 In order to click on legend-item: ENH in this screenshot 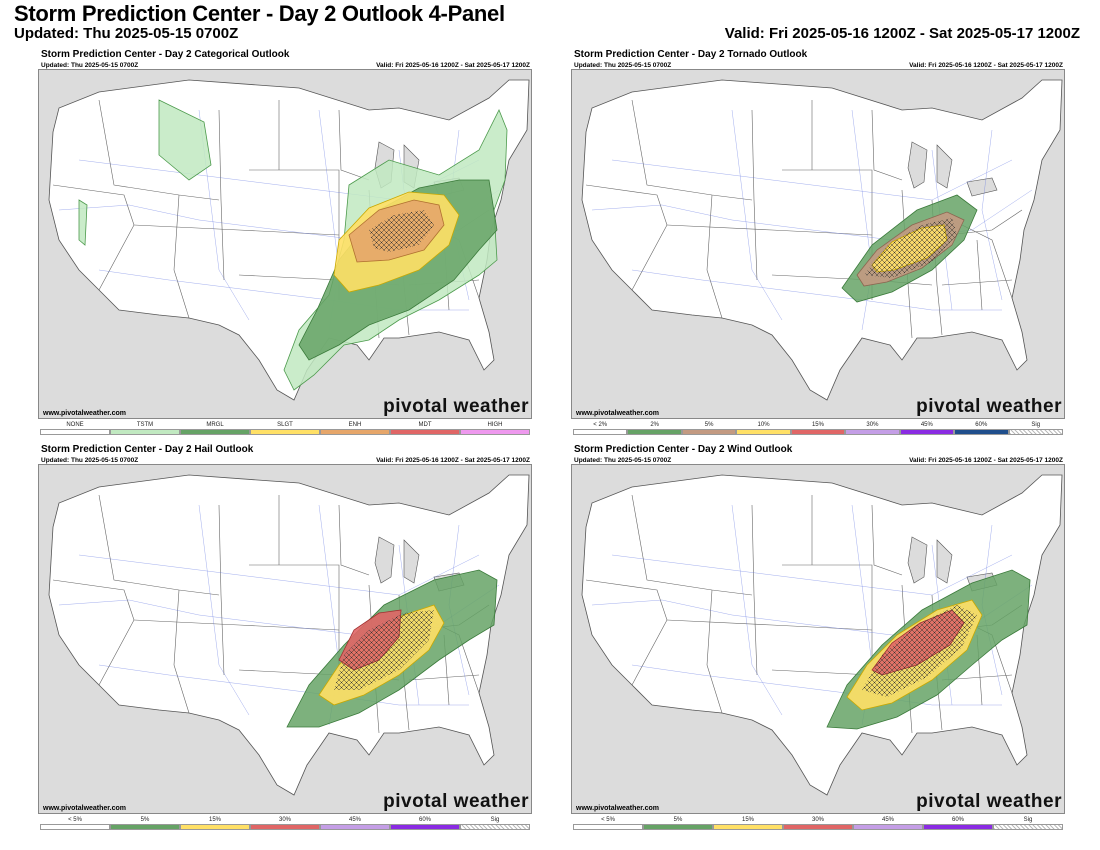, I will do `click(355, 429)`.